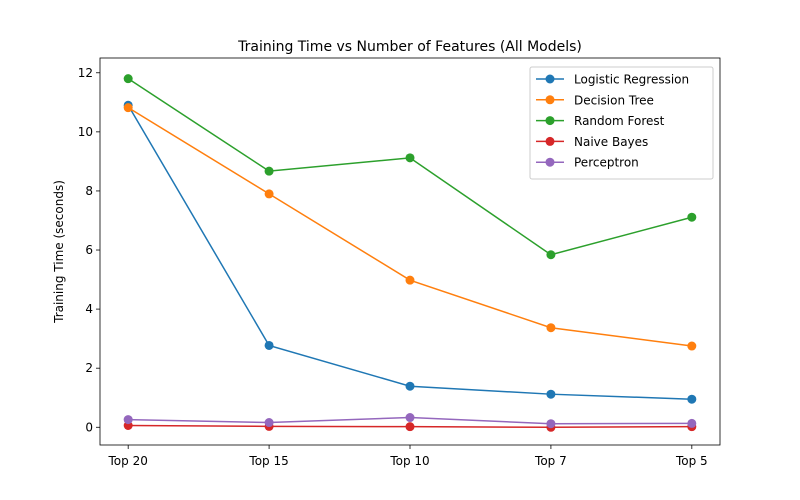 Image resolution: width=800 pixels, height=500 pixels. Describe the element at coordinates (268, 461) in the screenshot. I see `x-tick-label: Top 15` at that location.